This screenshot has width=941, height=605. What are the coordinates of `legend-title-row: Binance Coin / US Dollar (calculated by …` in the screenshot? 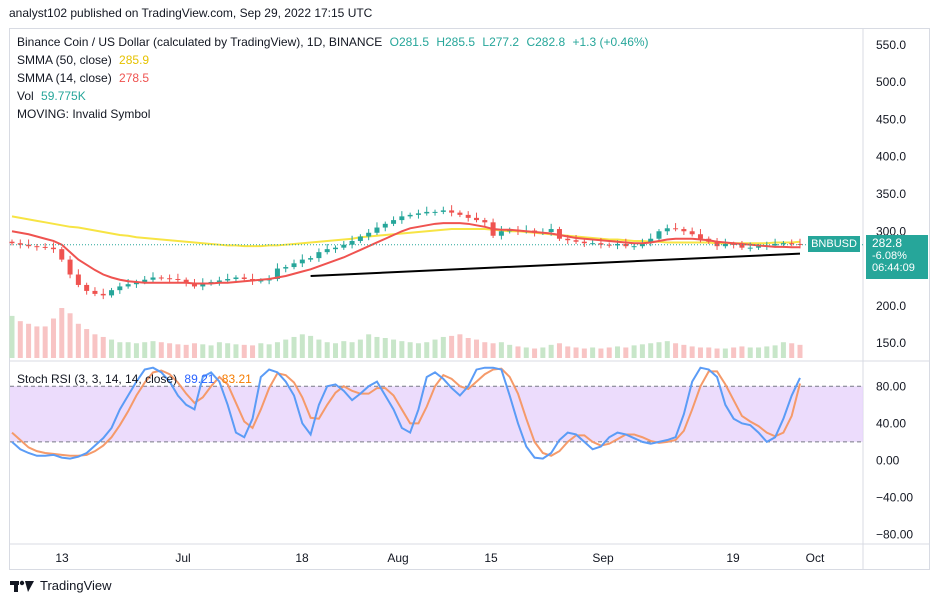 It's located at (333, 42).